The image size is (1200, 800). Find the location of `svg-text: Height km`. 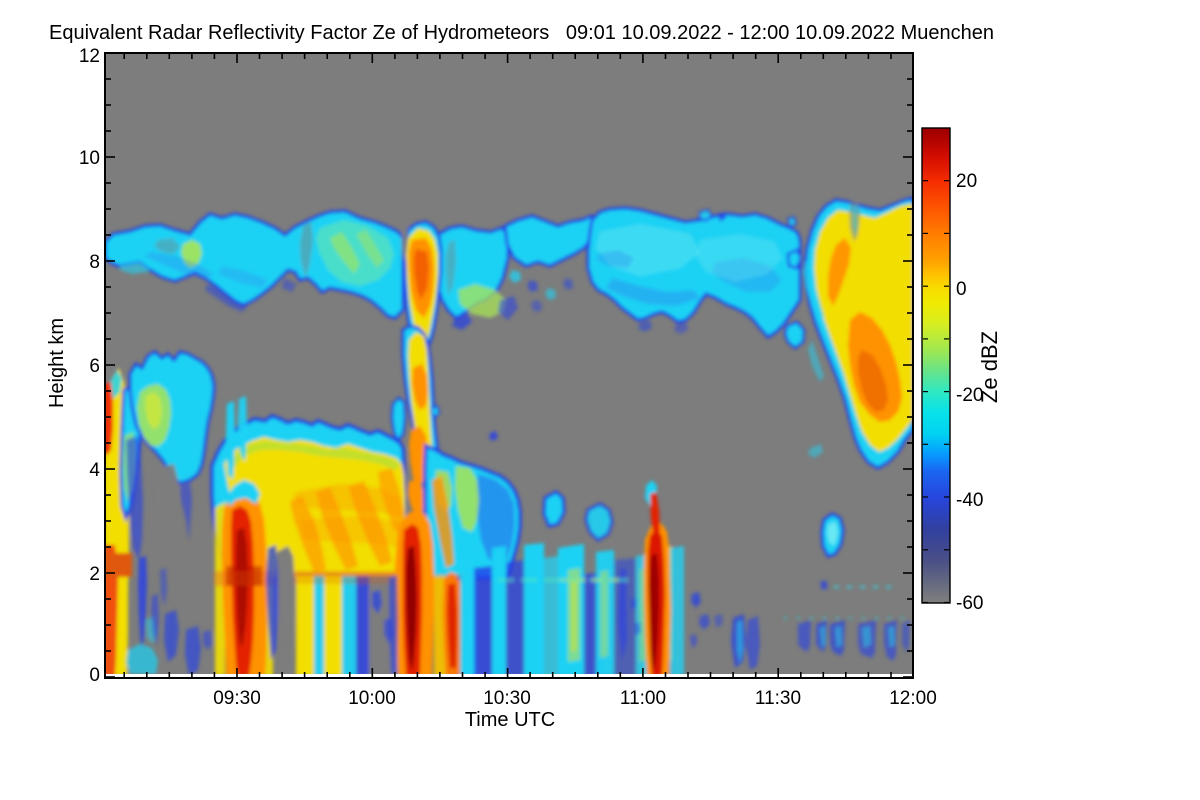

svg-text: Height km is located at coordinates (57, 363).